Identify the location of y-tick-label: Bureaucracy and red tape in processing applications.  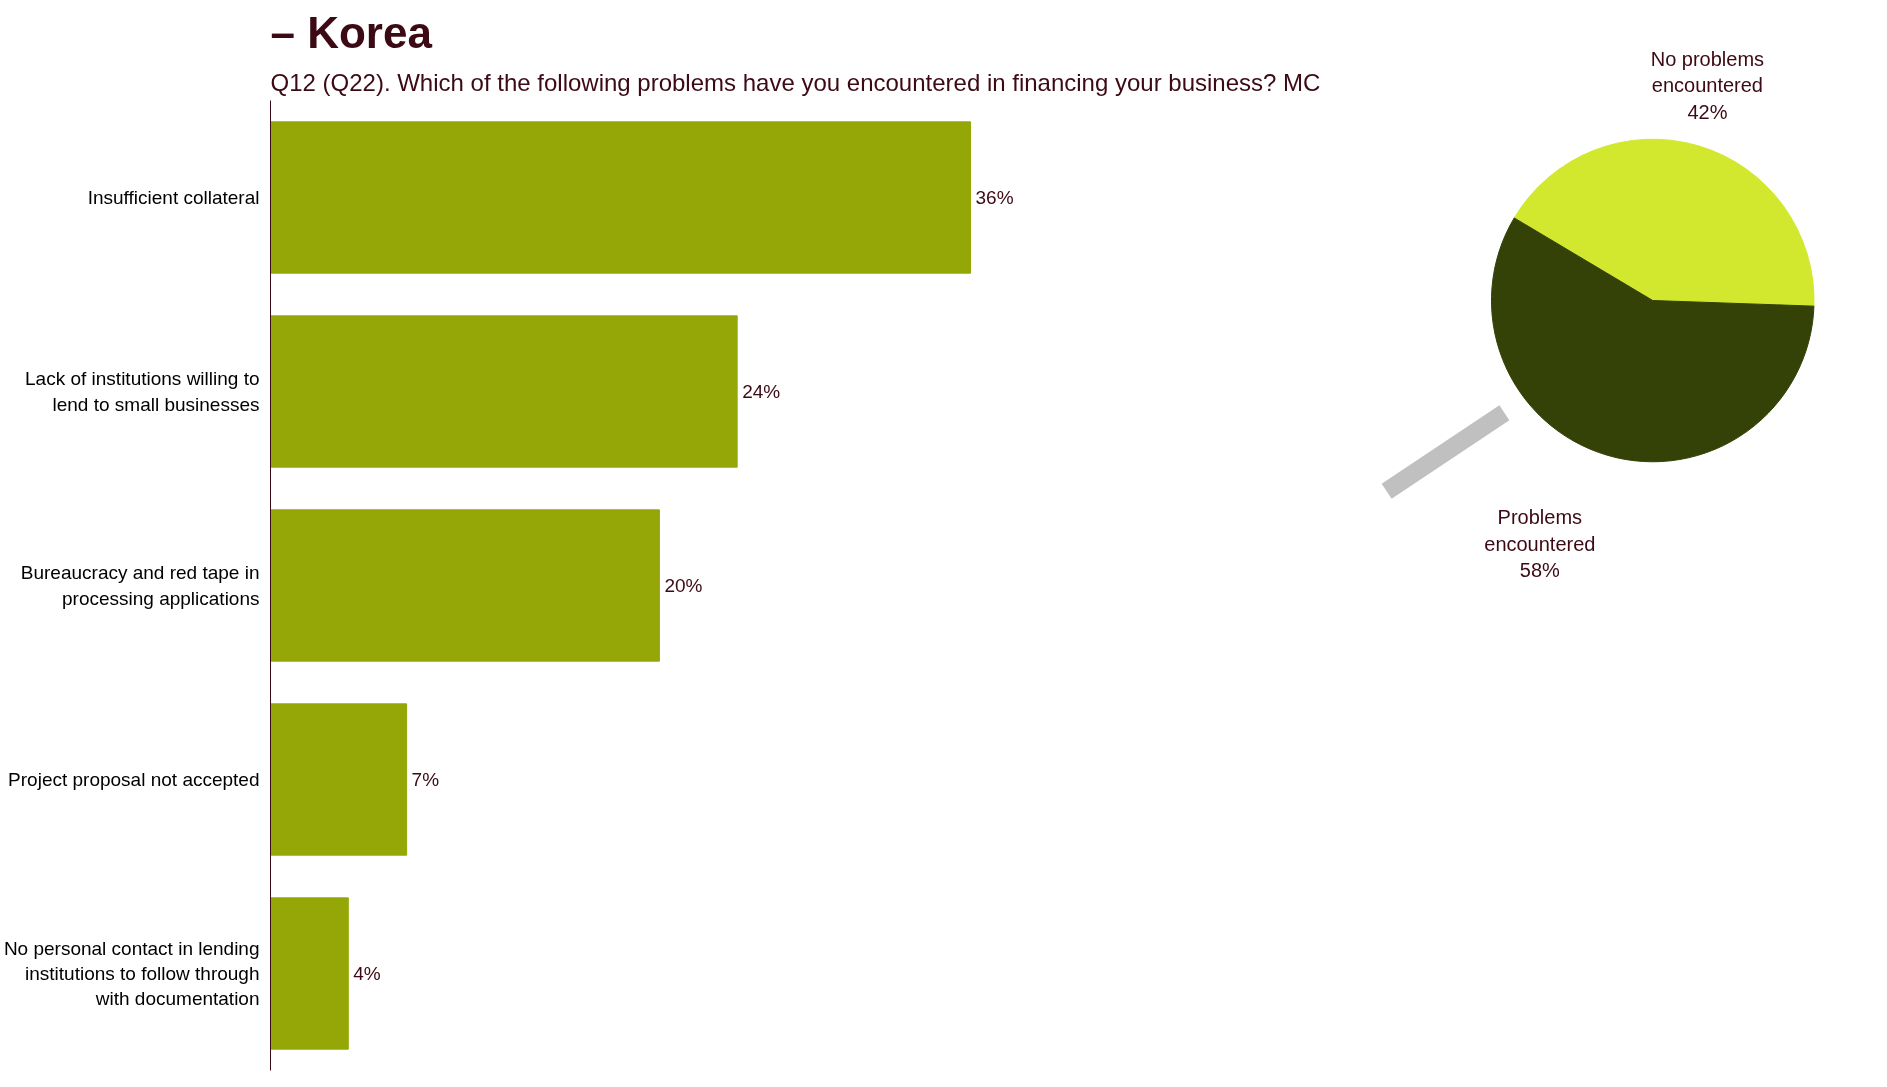
(140, 585).